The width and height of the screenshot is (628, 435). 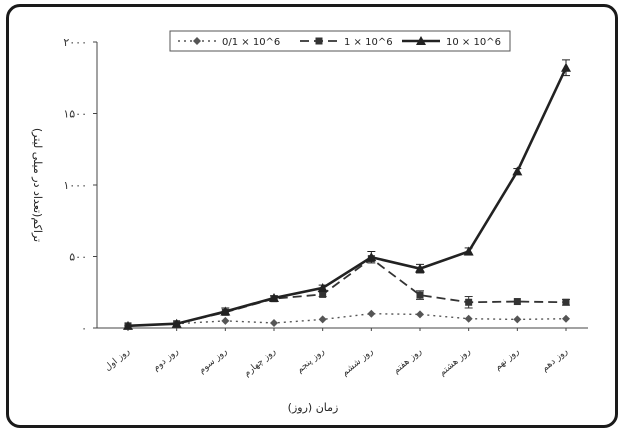 What do you see at coordinates (555, 360) in the screenshot?
I see `x-category-label: روز دهم` at bounding box center [555, 360].